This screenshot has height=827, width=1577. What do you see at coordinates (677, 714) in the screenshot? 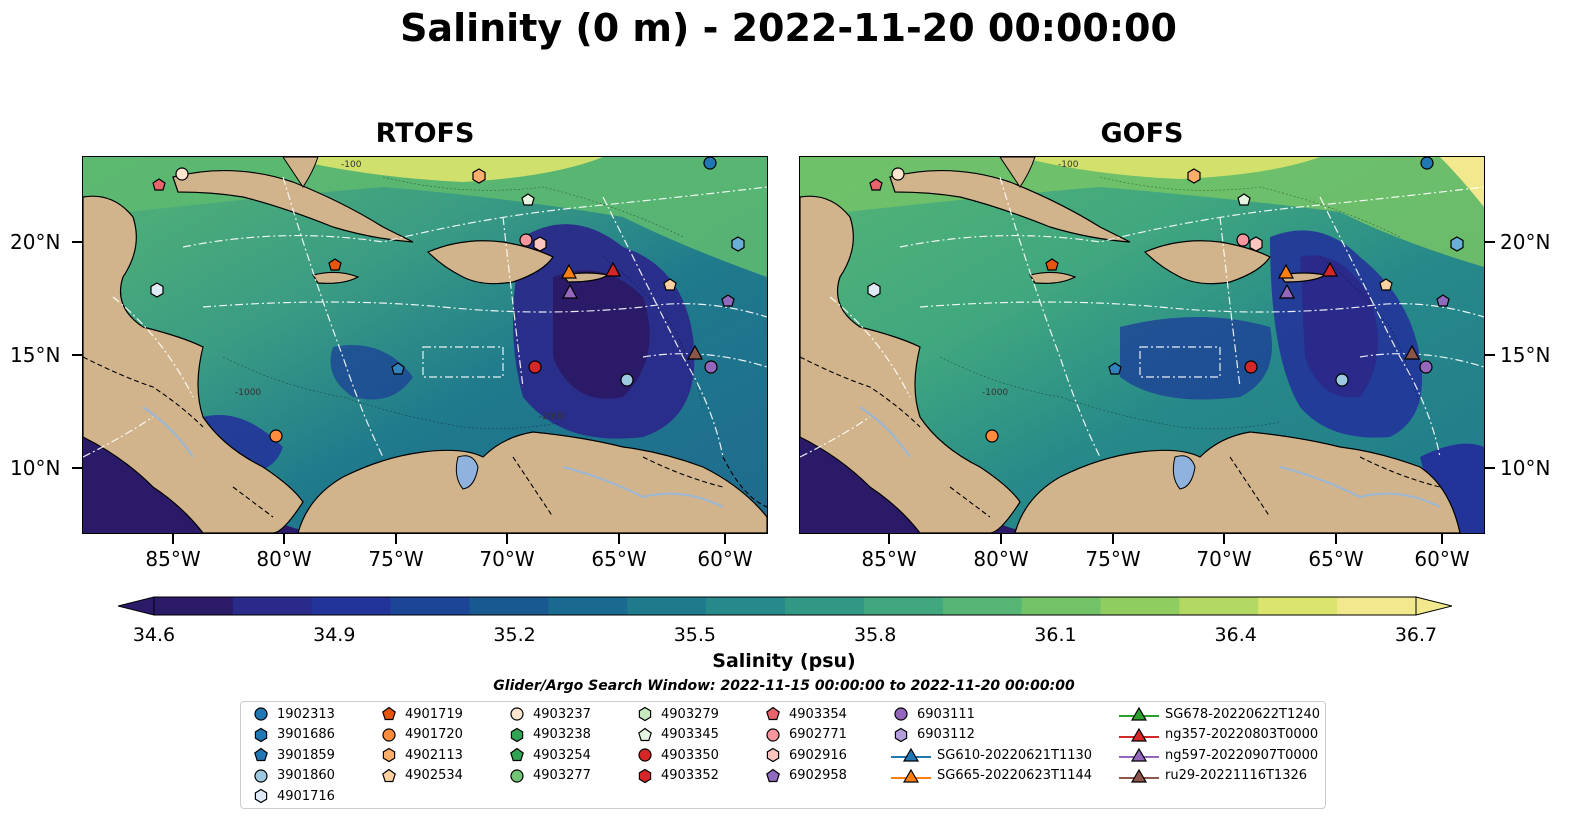
I see `legend-item: 4903279` at bounding box center [677, 714].